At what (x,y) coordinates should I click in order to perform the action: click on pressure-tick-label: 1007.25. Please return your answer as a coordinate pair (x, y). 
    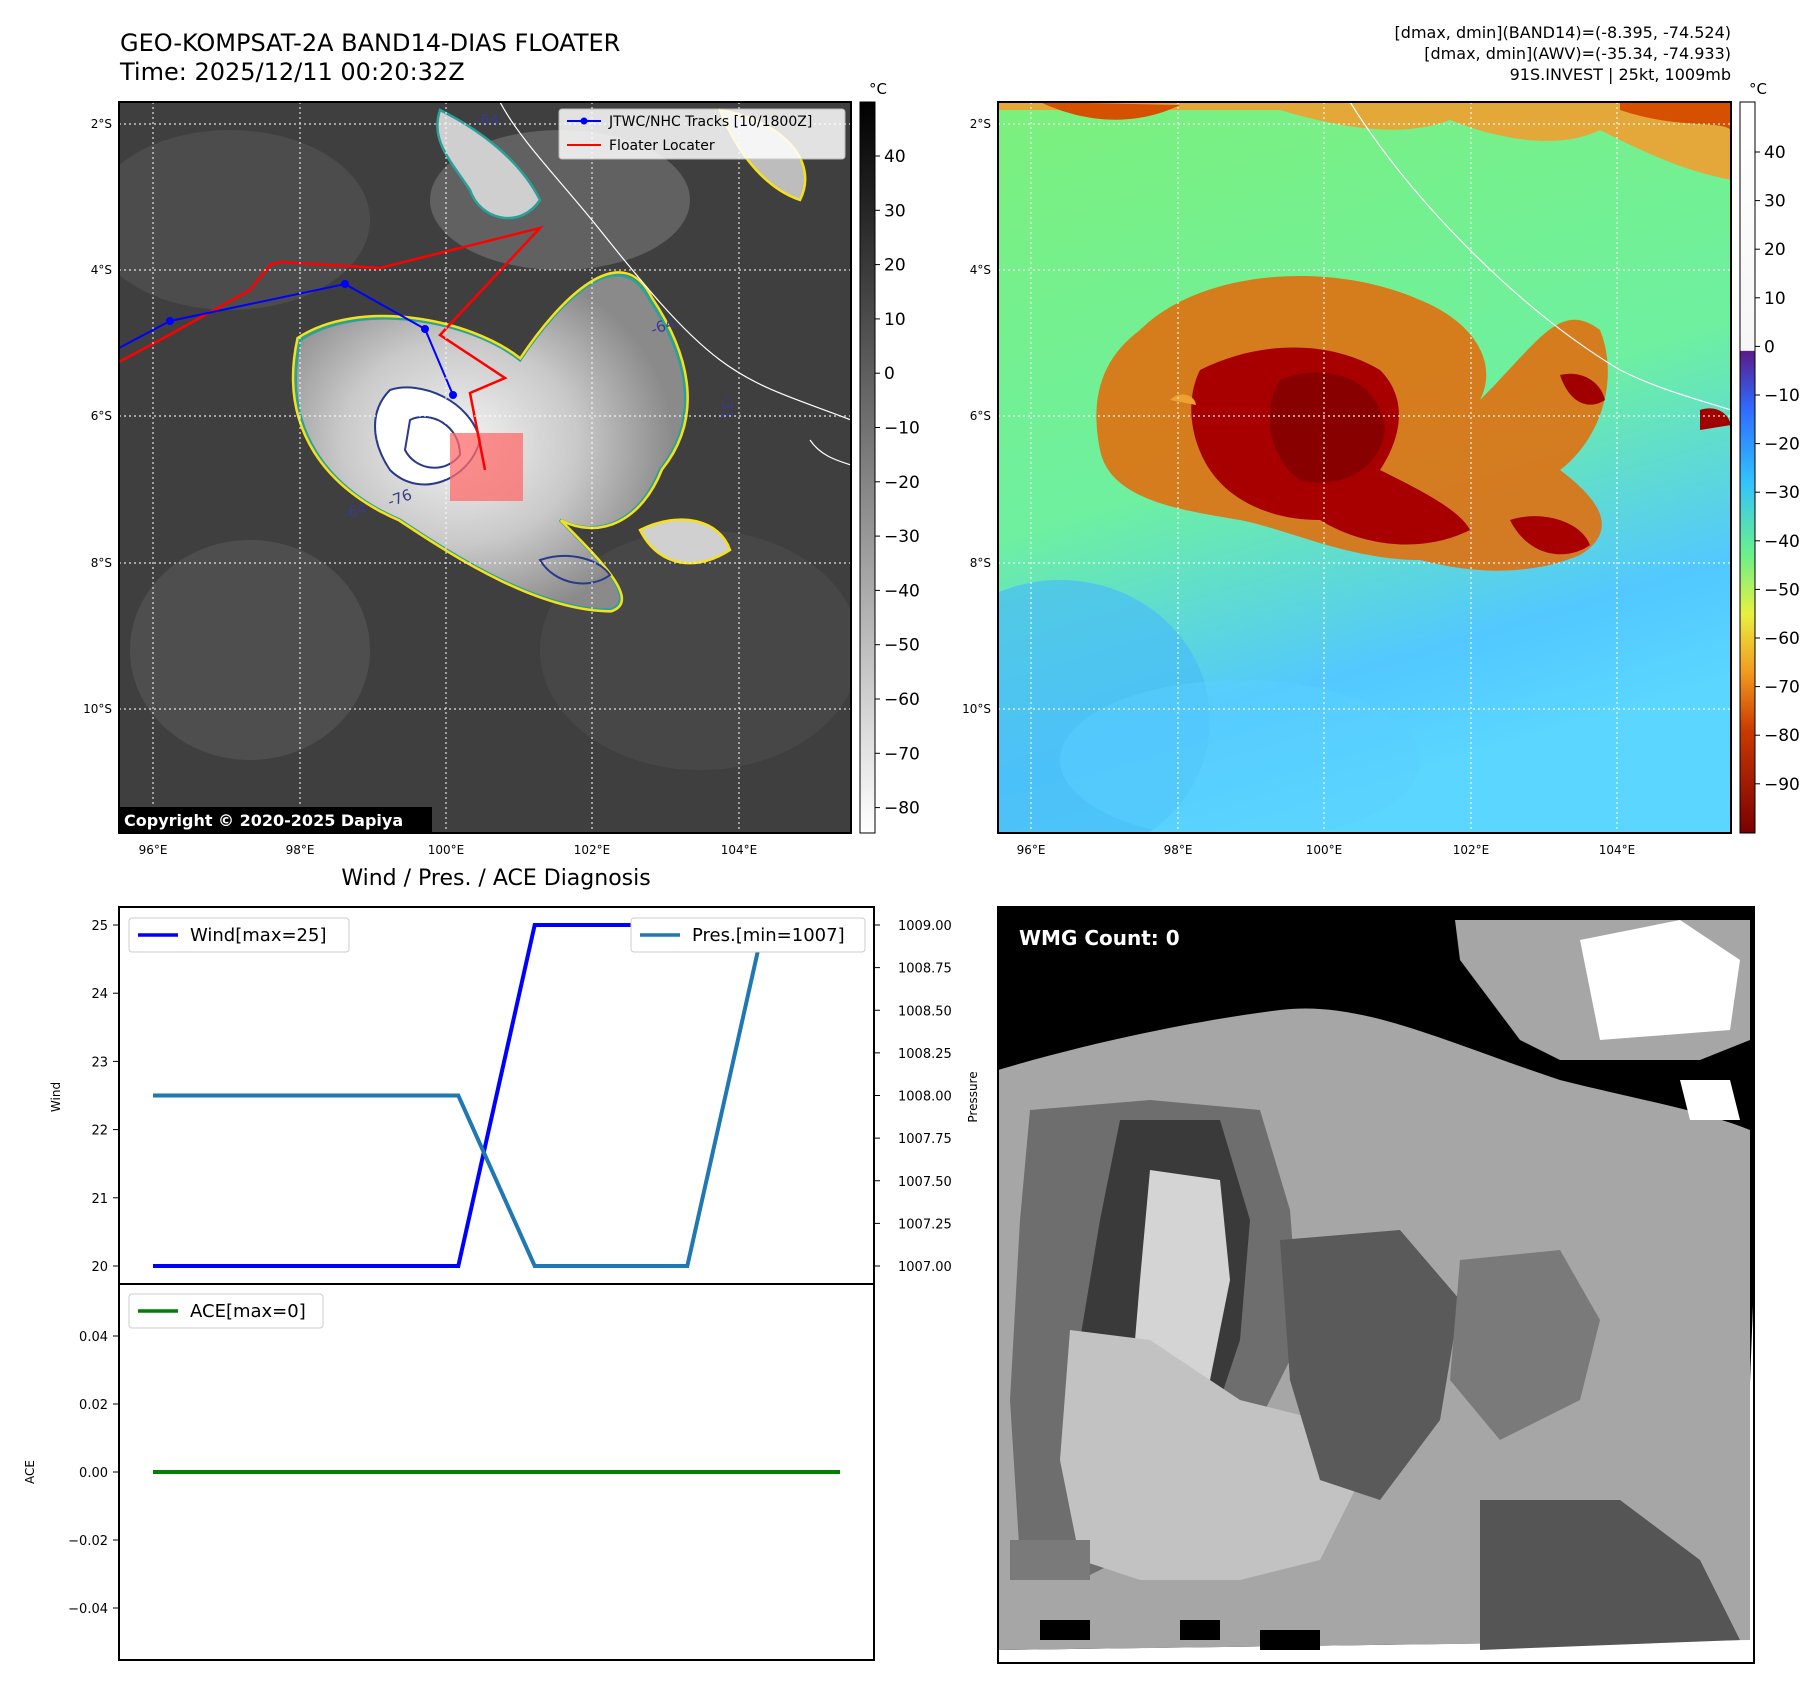
    Looking at the image, I should click on (925, 1224).